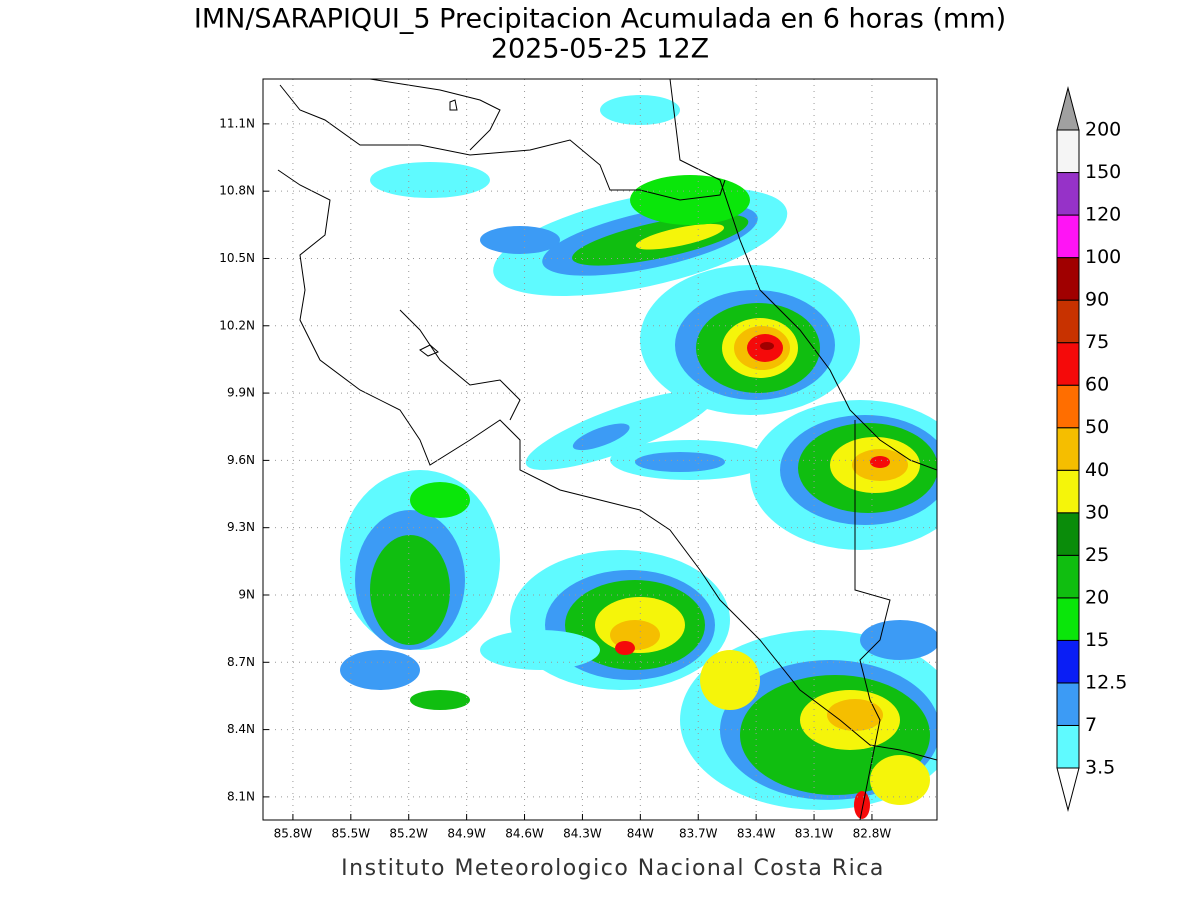 The width and height of the screenshot is (1200, 900). I want to click on colorbar-label: 120, so click(1103, 215).